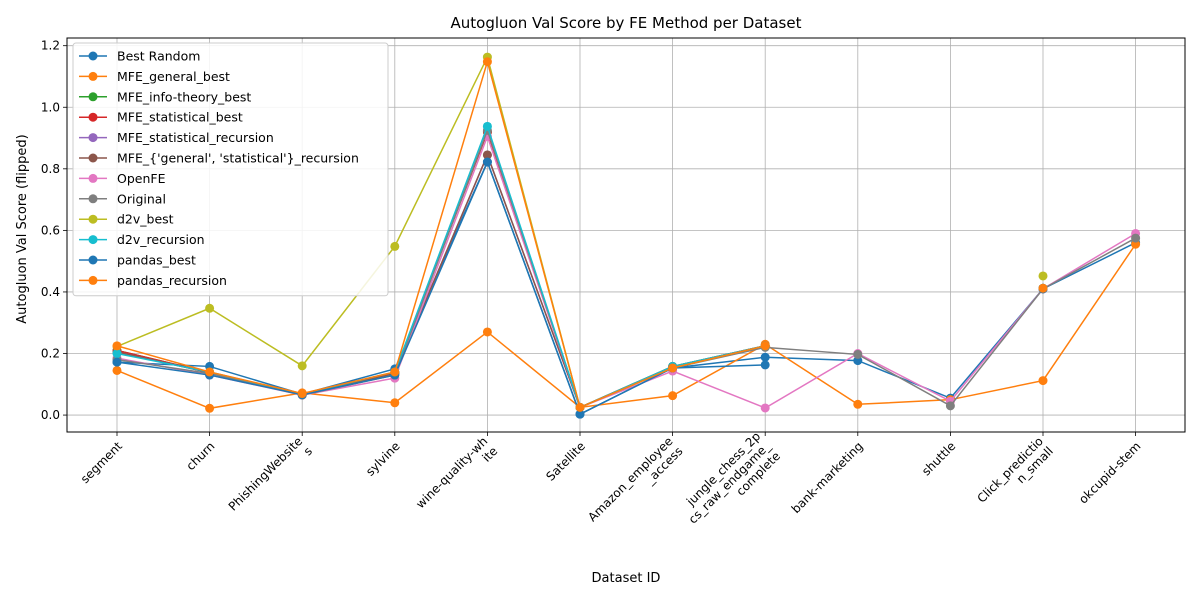 The image size is (1200, 600). I want to click on legend-entry: MFE_statistical_recursion, so click(176, 137).